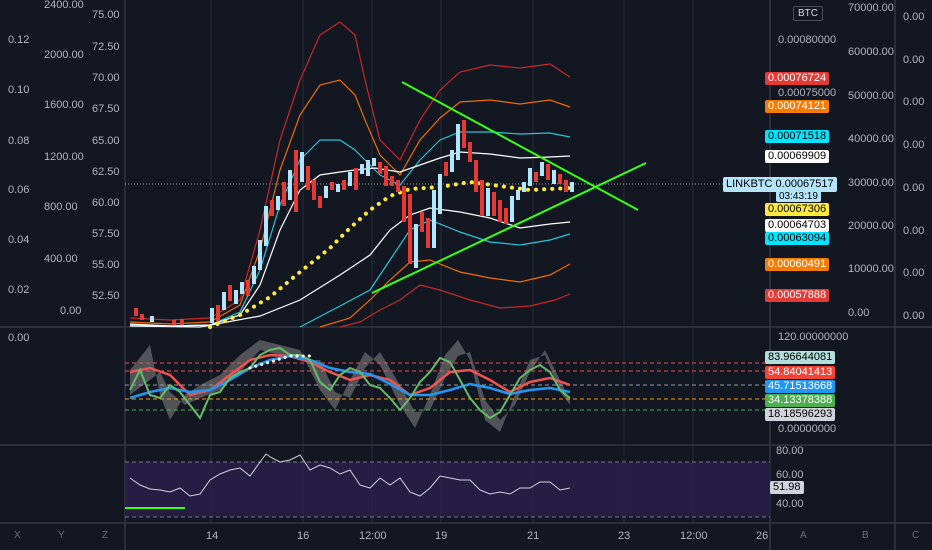 Image resolution: width=932 pixels, height=550 pixels. I want to click on osc-axis-bottom: 0.00000000, so click(807, 429).